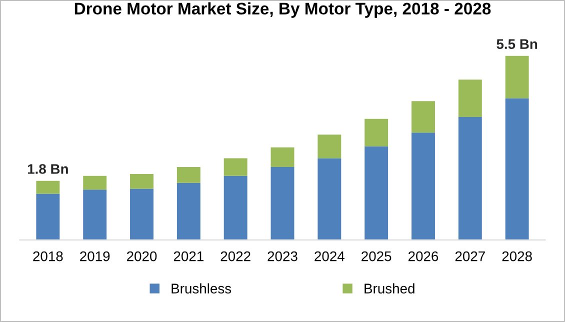 This screenshot has width=565, height=322. I want to click on x-tick-label: 2018, so click(48, 256).